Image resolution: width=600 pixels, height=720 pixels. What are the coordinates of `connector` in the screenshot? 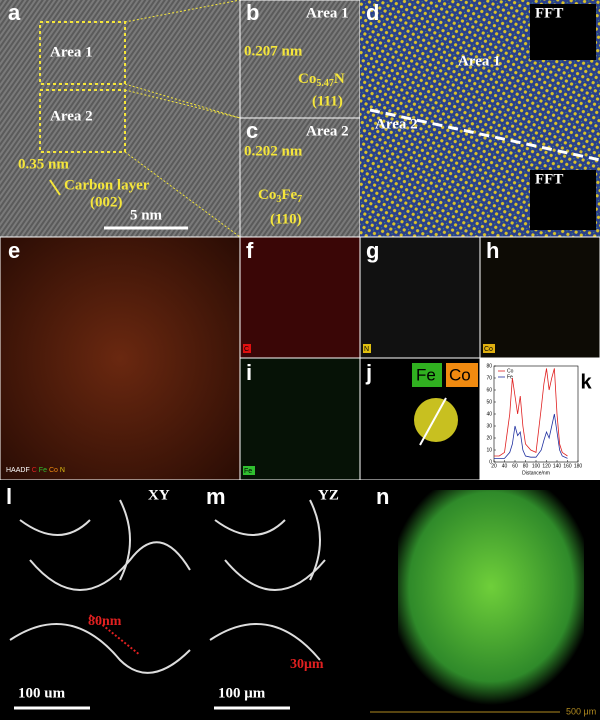 It's located at (182, 11).